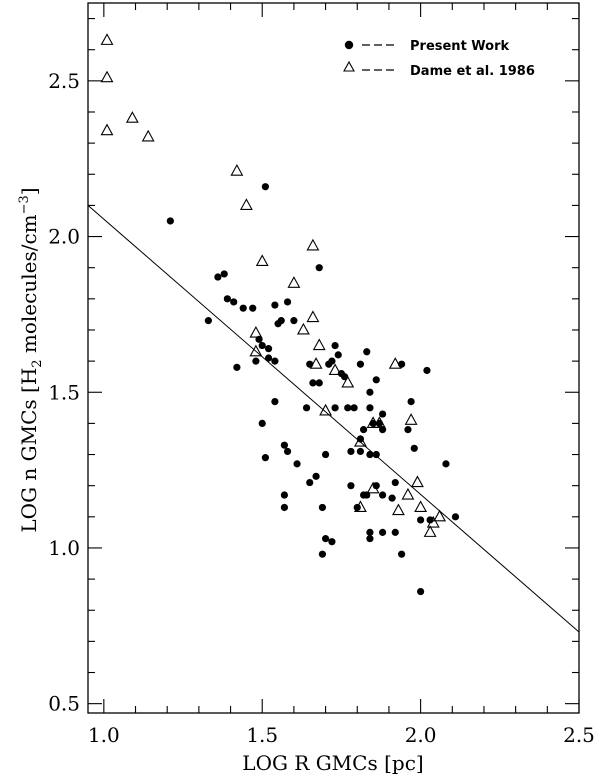 The image size is (600, 779). What do you see at coordinates (262, 735) in the screenshot?
I see `x-tick-label: 1.5` at bounding box center [262, 735].